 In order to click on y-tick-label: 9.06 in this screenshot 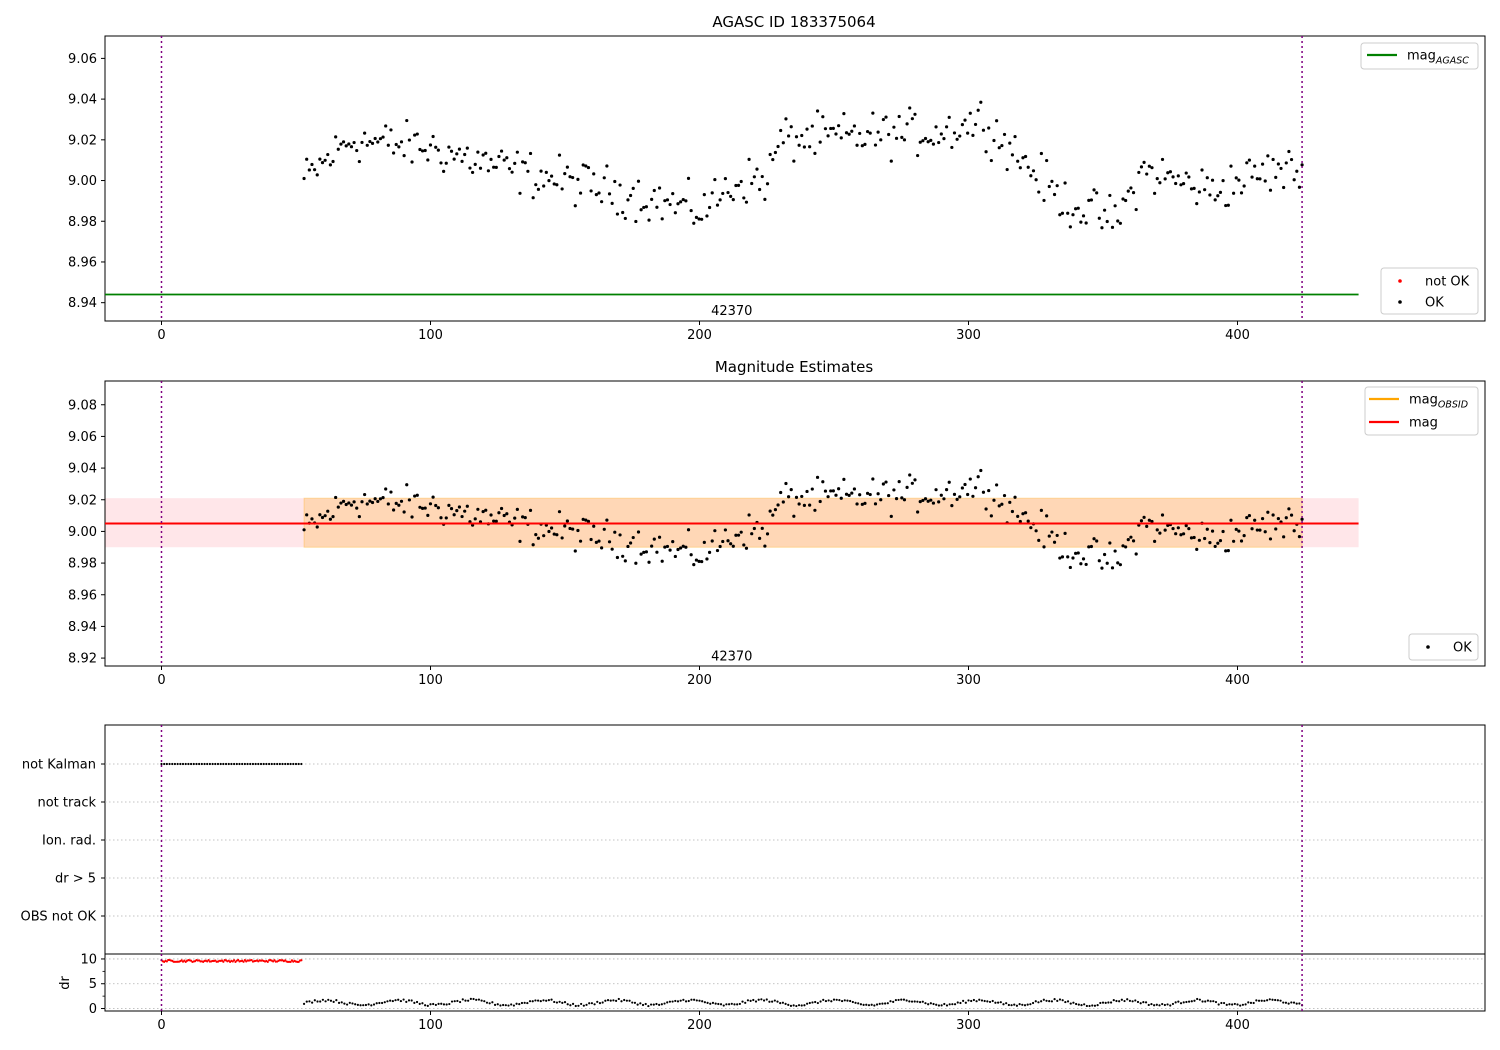, I will do `click(82, 59)`.